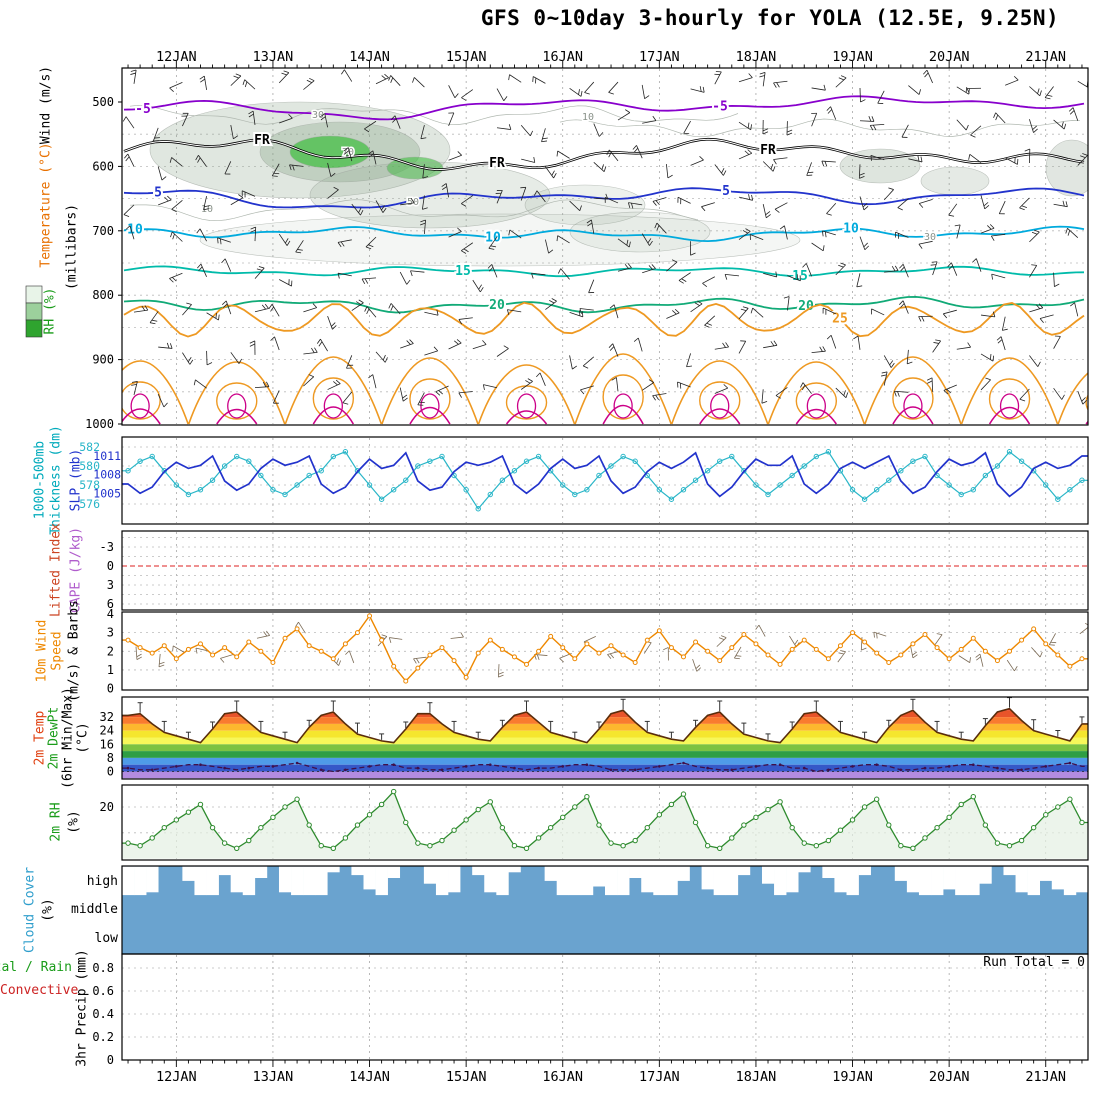  Describe the element at coordinates (852, 57) in the screenshot. I see `x-tick-label-top: 19JAN` at that location.